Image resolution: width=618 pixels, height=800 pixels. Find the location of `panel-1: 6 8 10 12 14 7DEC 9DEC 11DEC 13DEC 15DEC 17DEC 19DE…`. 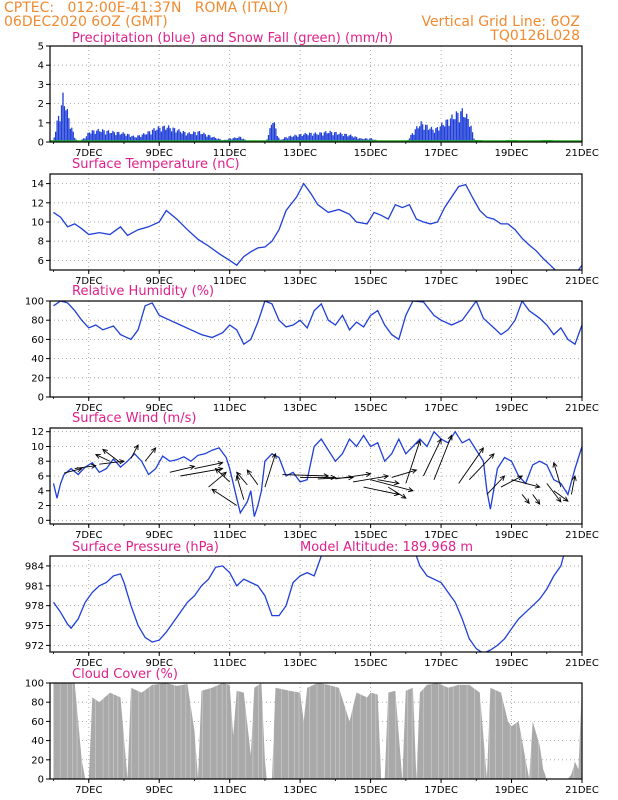

panel-1: 6 8 10 12 14 7DEC 9DEC 11DEC 13DEC 15DEC 17DEC 19DE… is located at coordinates (315, 230).